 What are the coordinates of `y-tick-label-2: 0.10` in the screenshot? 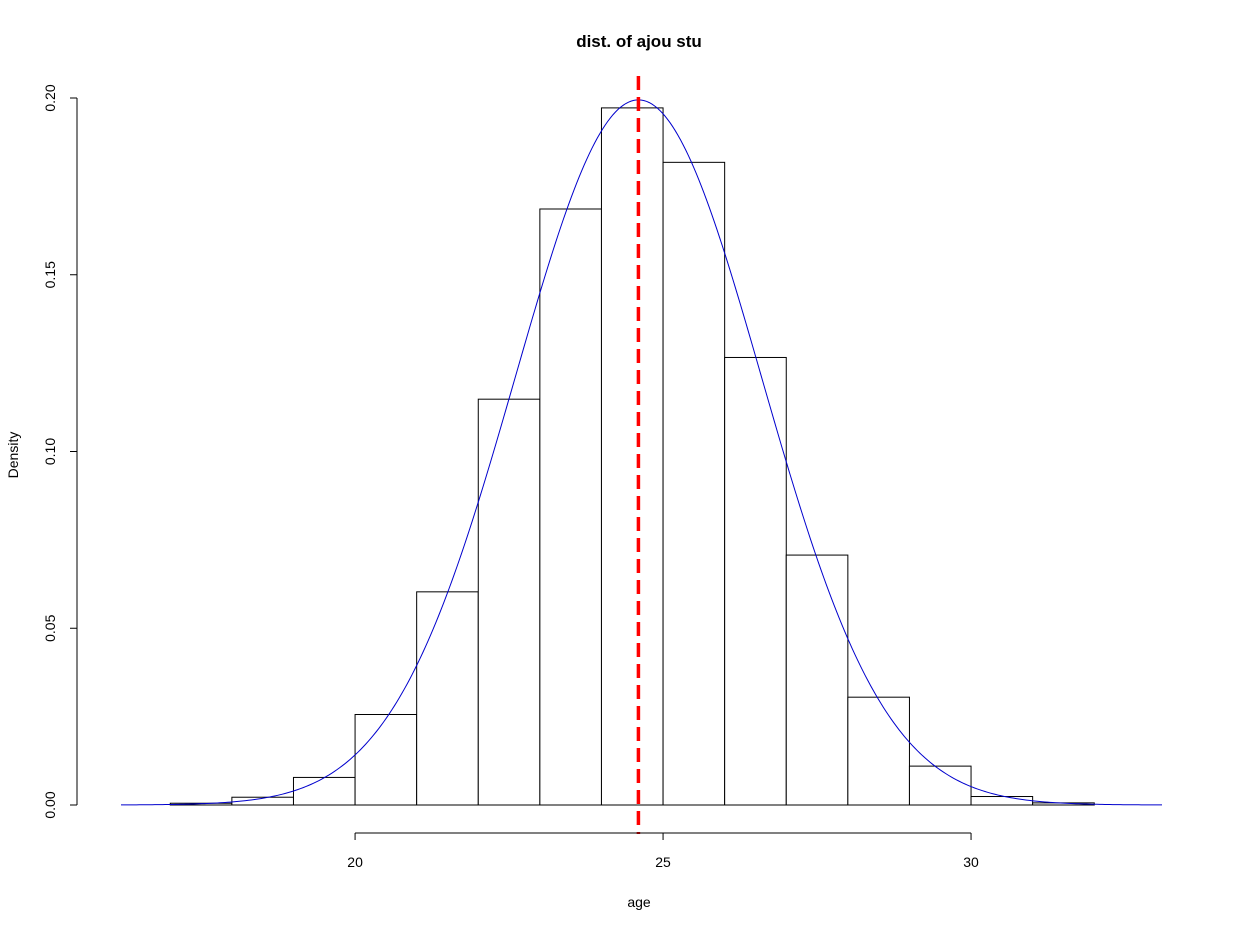 It's located at (50, 451).